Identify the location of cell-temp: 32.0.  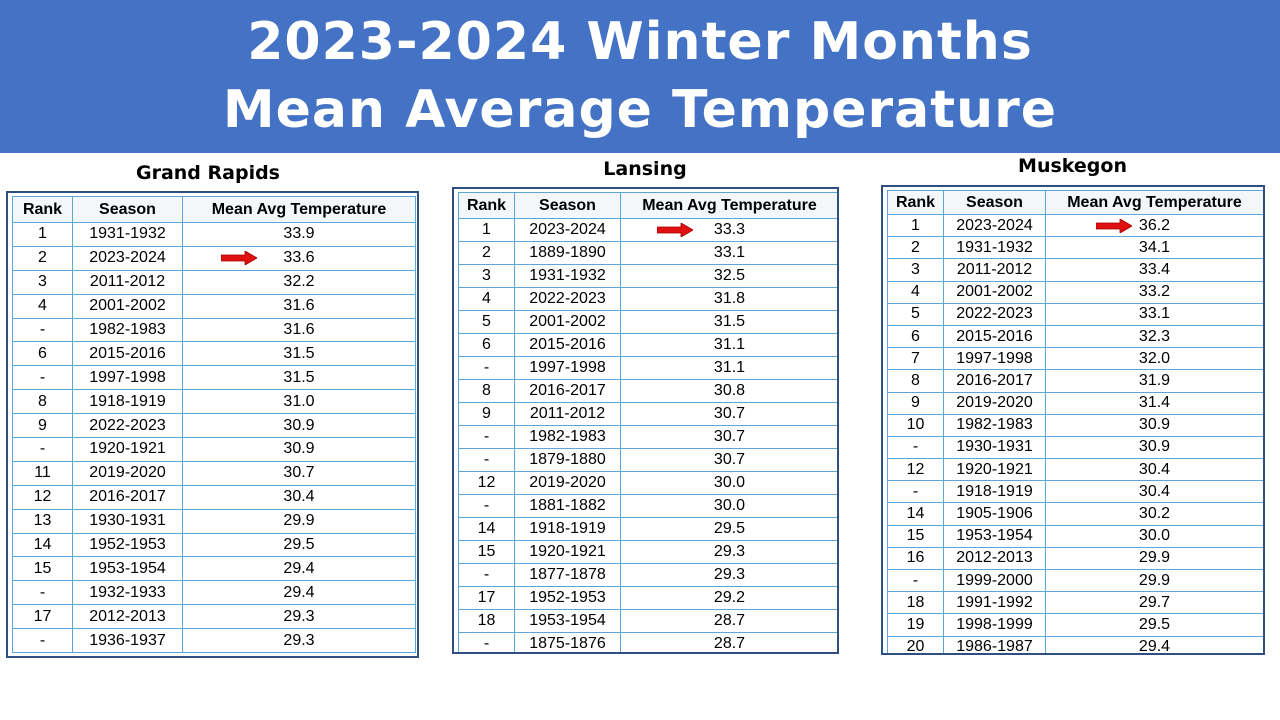
(1154, 359).